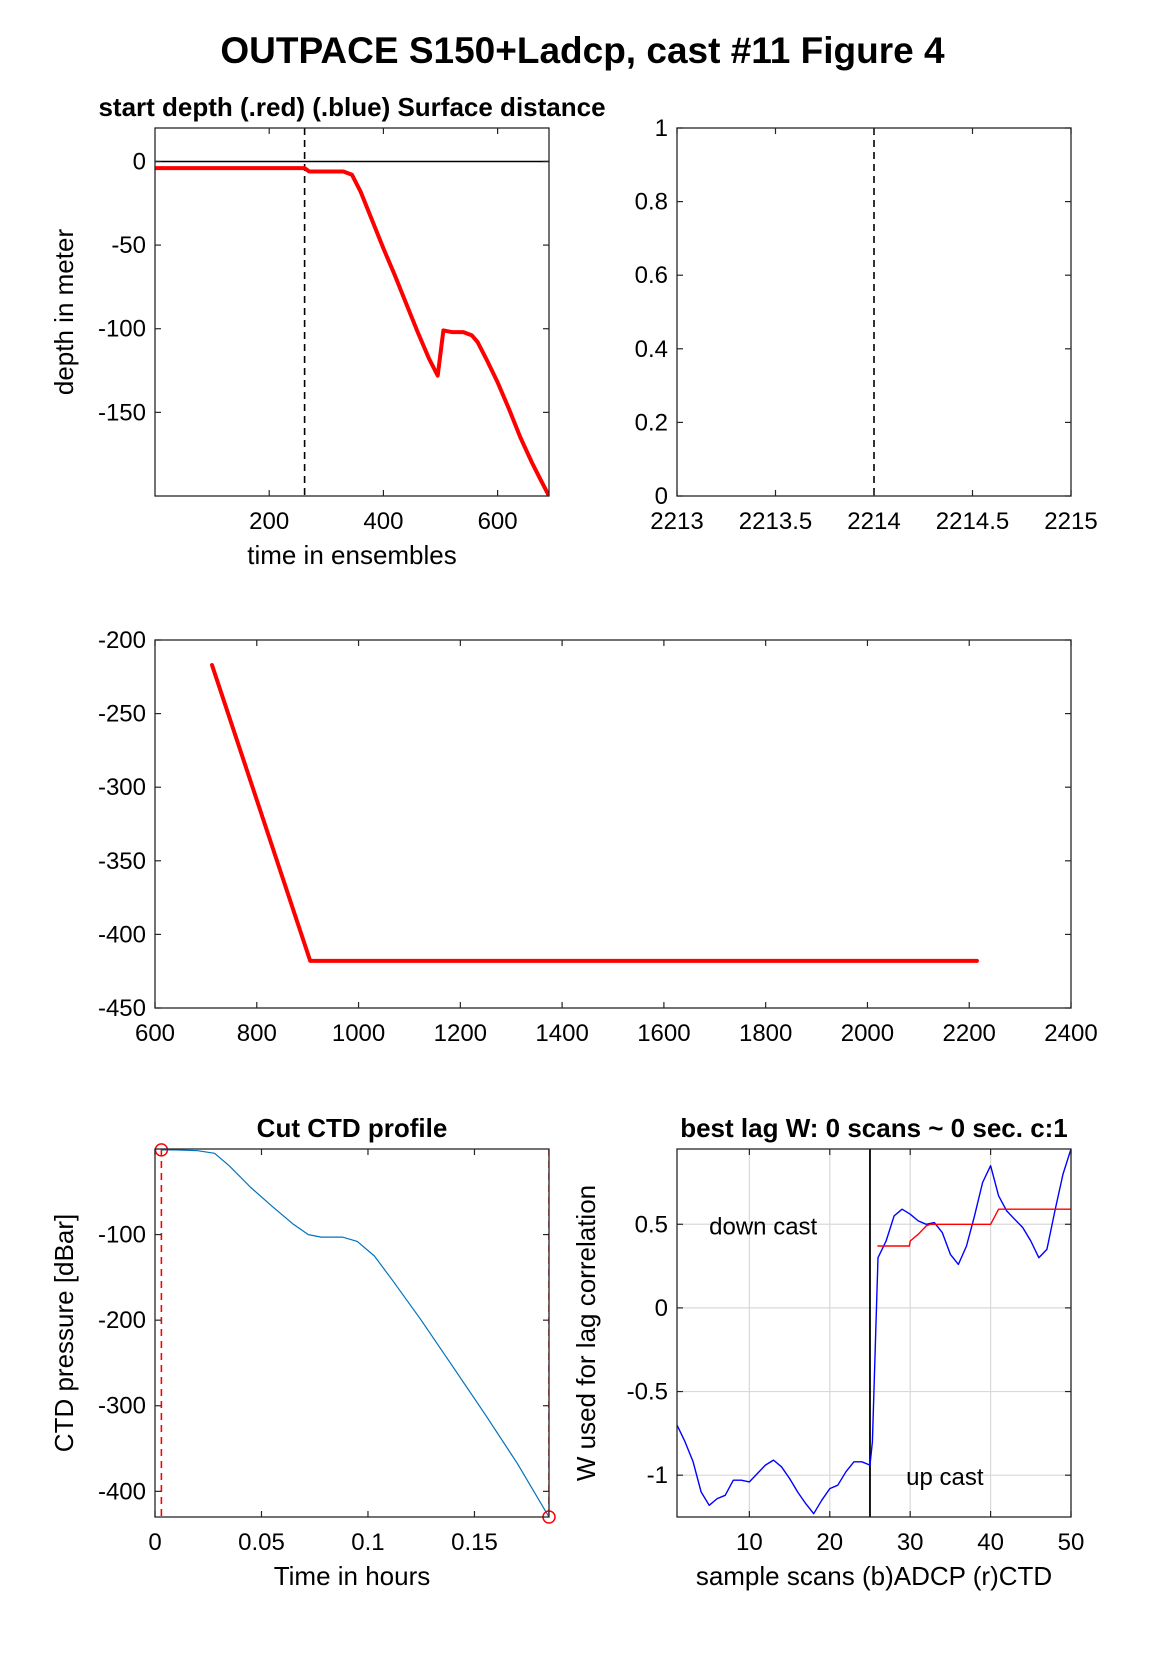  Describe the element at coordinates (122, 861) in the screenshot. I see `y-tick-label: -350` at that location.